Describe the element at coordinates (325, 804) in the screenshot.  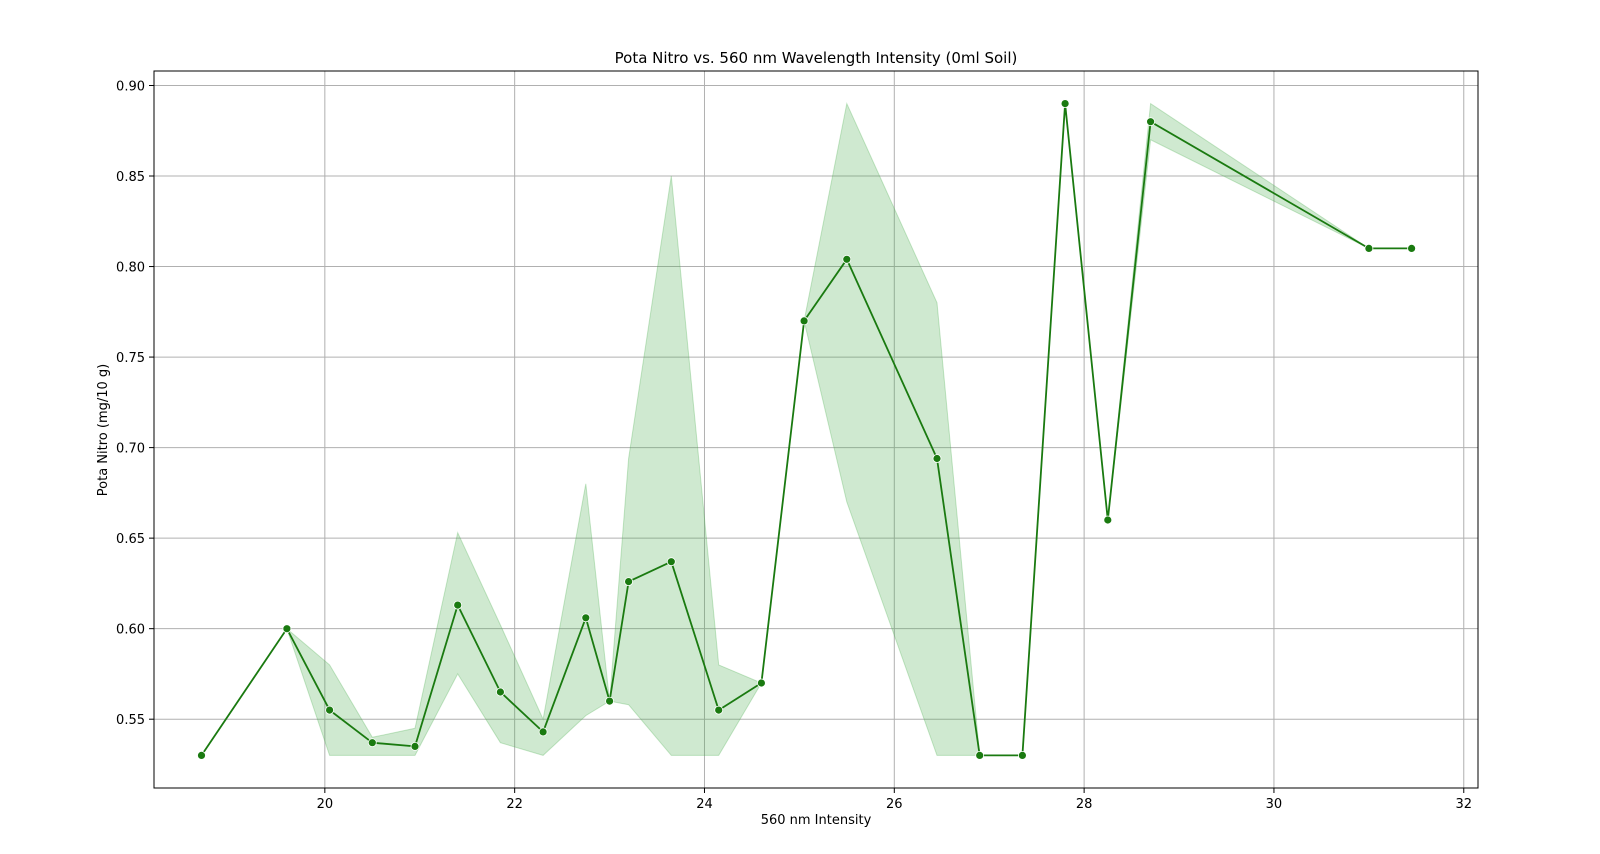
I see `x-tick-label: 20` at that location.